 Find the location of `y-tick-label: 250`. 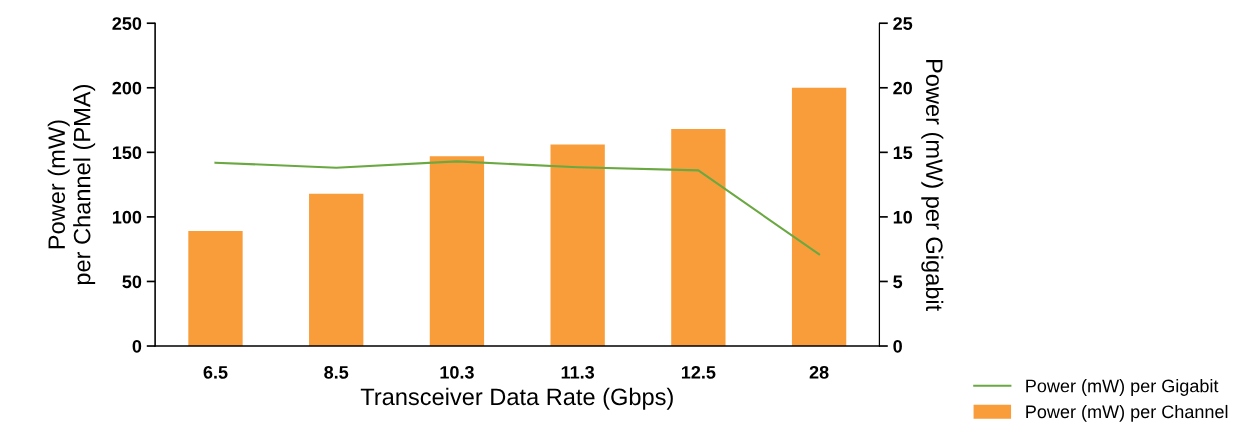

y-tick-label: 250 is located at coordinates (127, 23).